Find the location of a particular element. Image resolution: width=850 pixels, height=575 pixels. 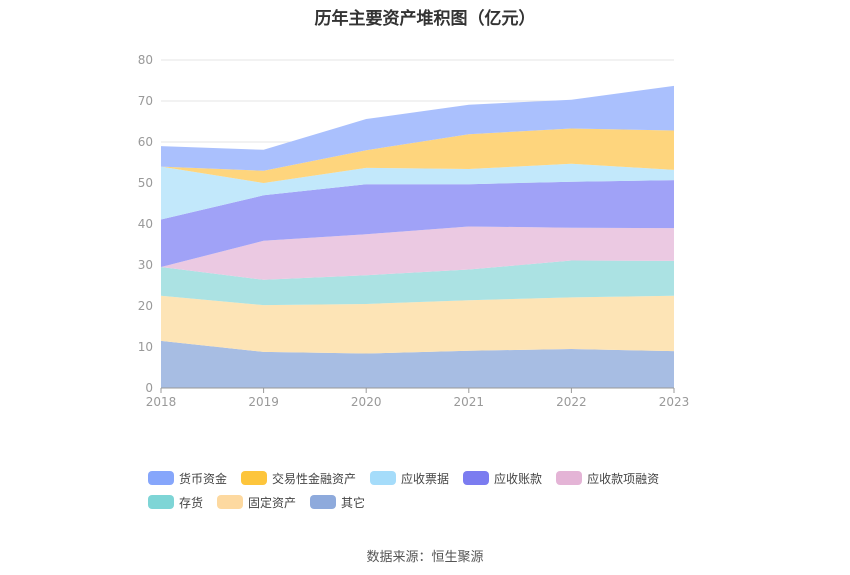

y-tick-label: 10 is located at coordinates (145, 347).